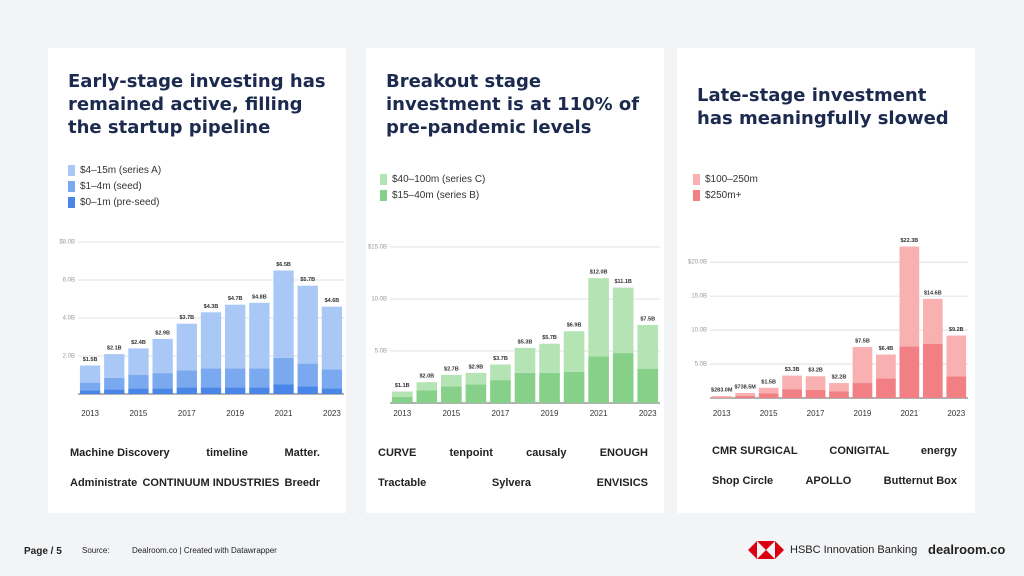 Image resolution: width=1024 pixels, height=576 pixels. I want to click on logo-row: Machine Discovery timeline Matter., so click(195, 453).